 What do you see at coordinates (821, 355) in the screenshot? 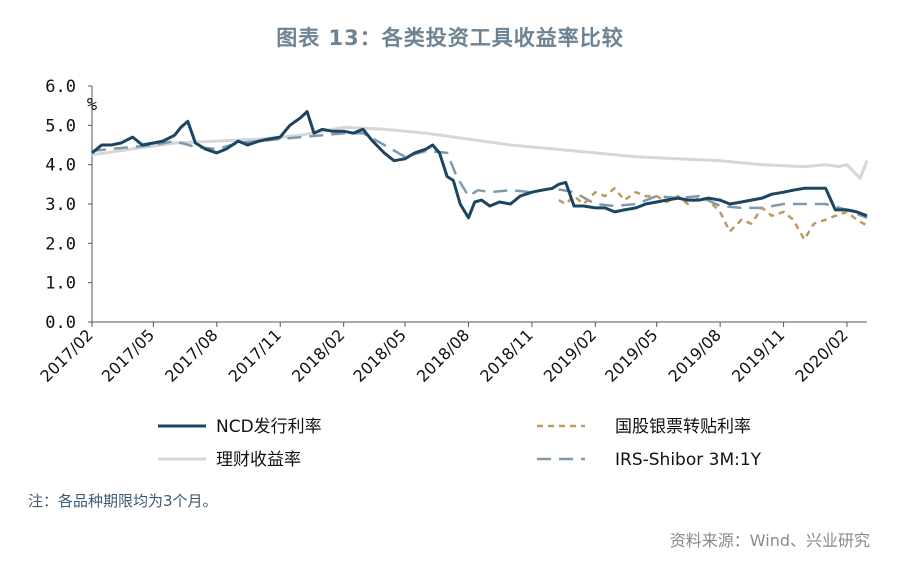
I see `x-tick-label: 2020/02` at bounding box center [821, 355].